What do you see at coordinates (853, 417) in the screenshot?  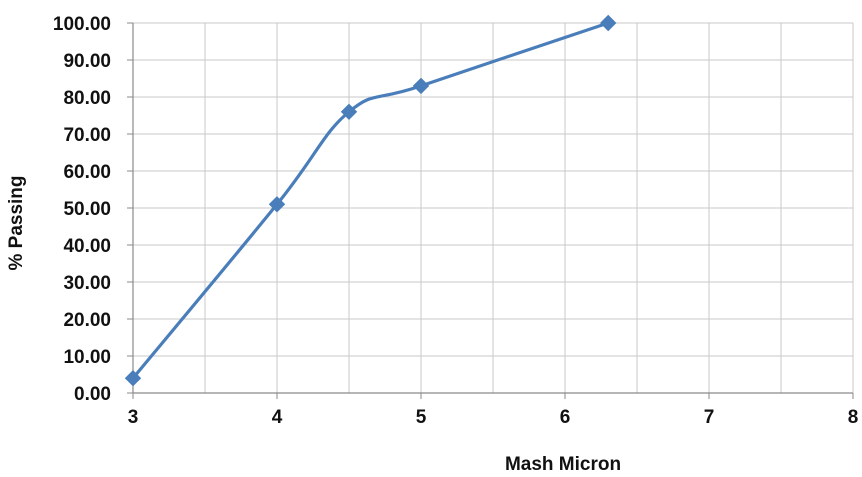 I see `x-tick-label: 8` at bounding box center [853, 417].